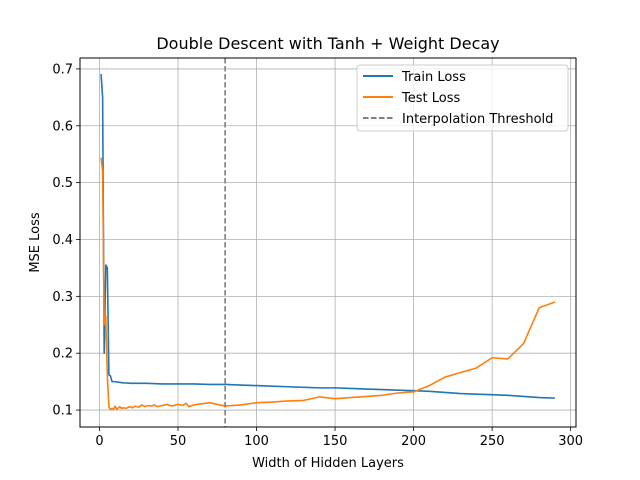 The image size is (640, 480). I want to click on legend-box, so click(462, 98).